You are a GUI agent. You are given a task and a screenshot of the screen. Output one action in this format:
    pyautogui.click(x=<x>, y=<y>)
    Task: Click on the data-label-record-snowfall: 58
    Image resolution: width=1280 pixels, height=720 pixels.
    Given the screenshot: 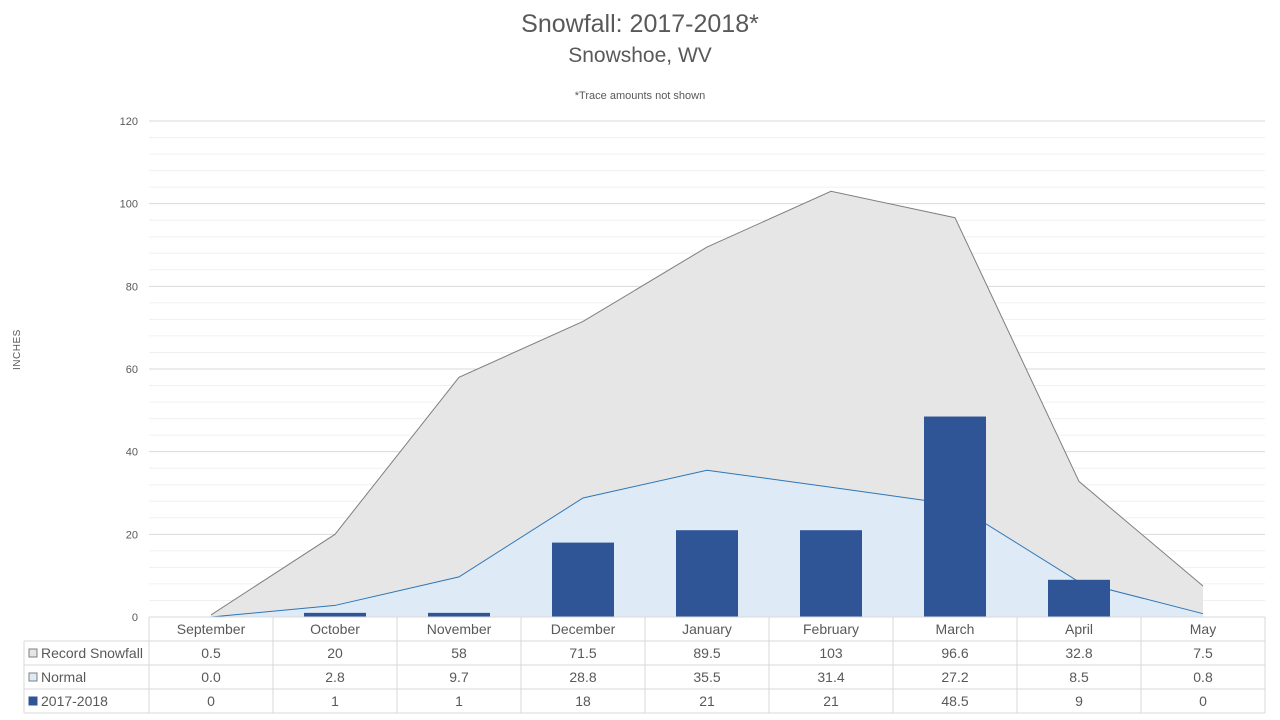 What is the action you would take?
    pyautogui.click(x=459, y=653)
    